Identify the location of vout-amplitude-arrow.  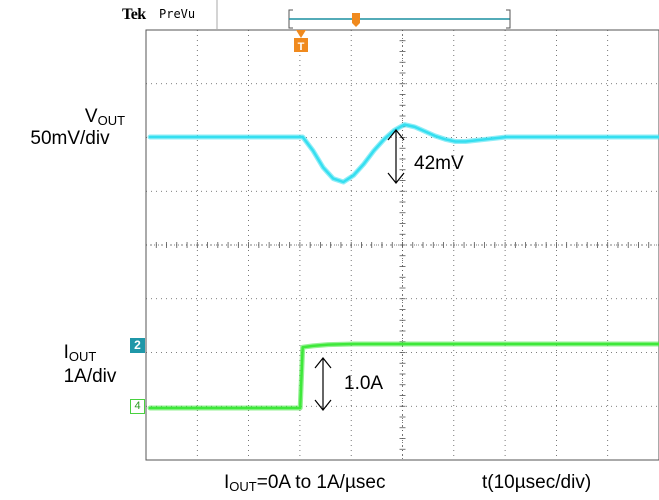
(396, 156).